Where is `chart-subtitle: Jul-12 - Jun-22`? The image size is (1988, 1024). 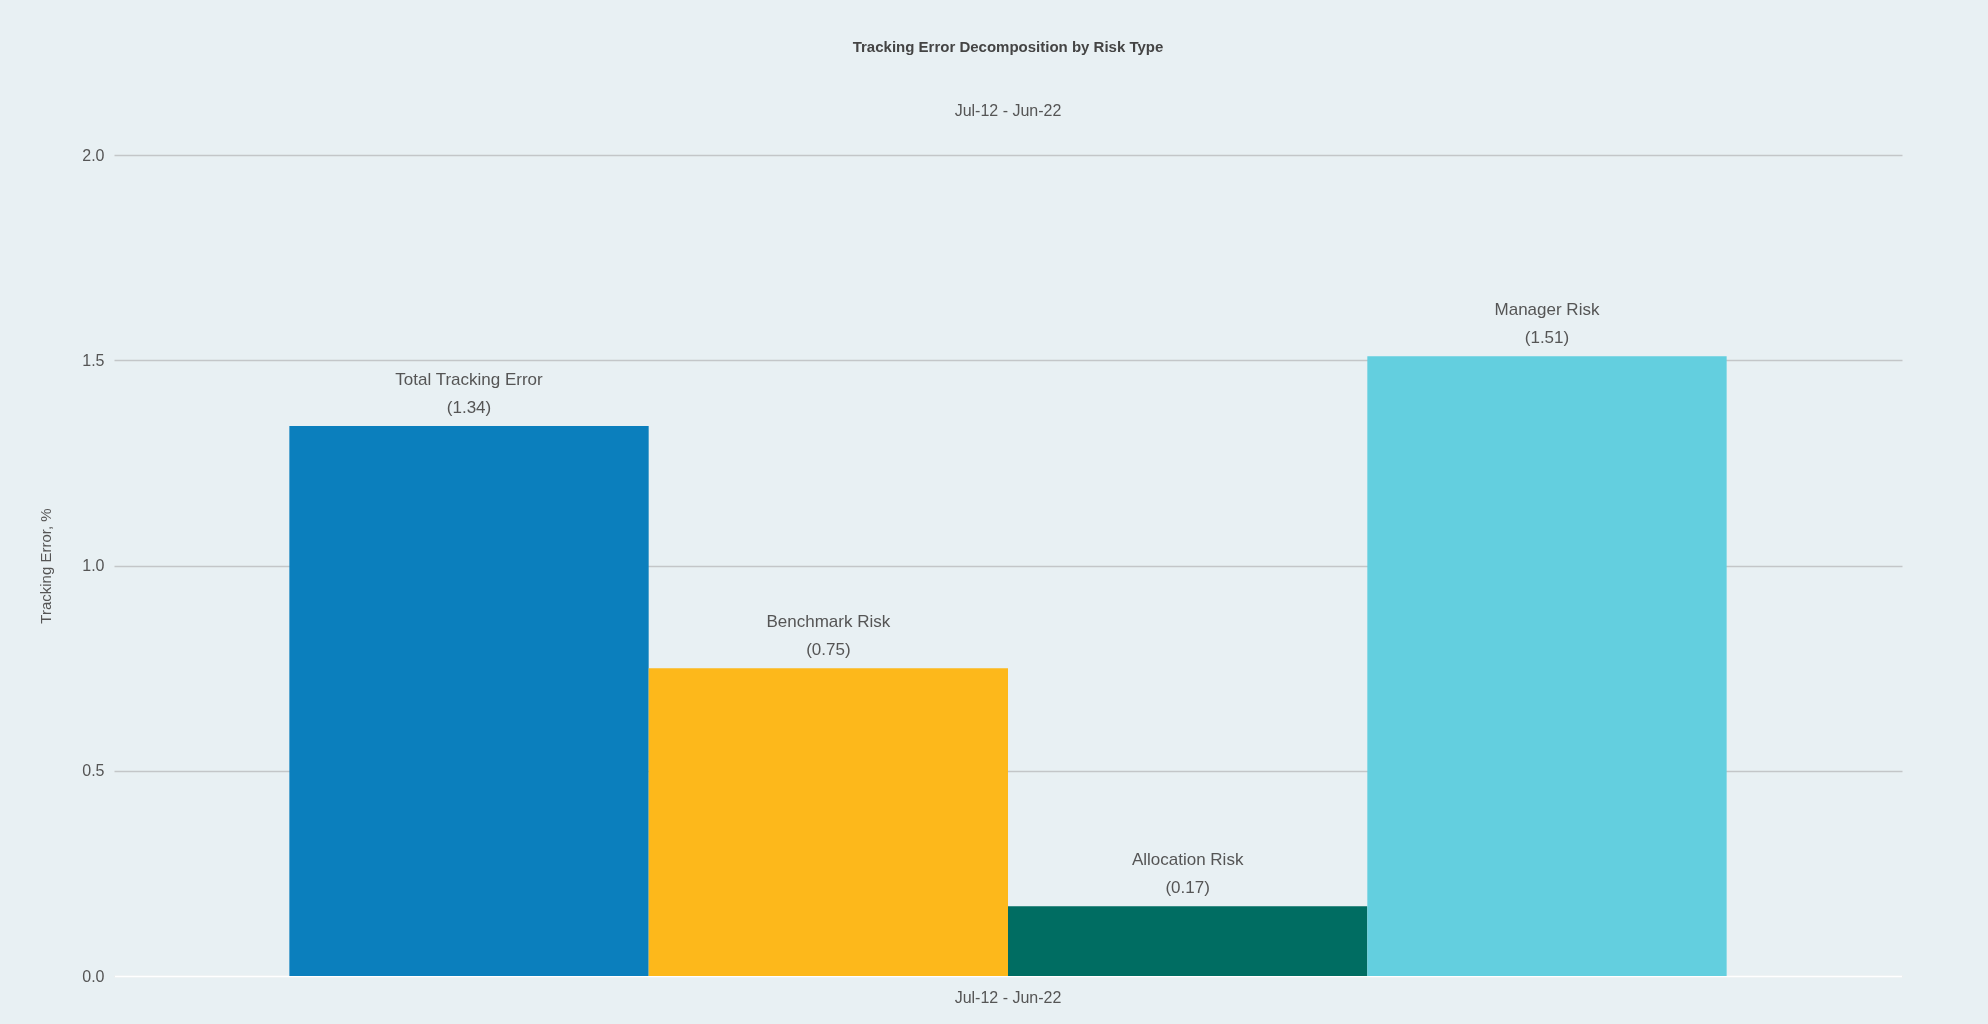
chart-subtitle: Jul-12 - Jun-22 is located at coordinates (1008, 110).